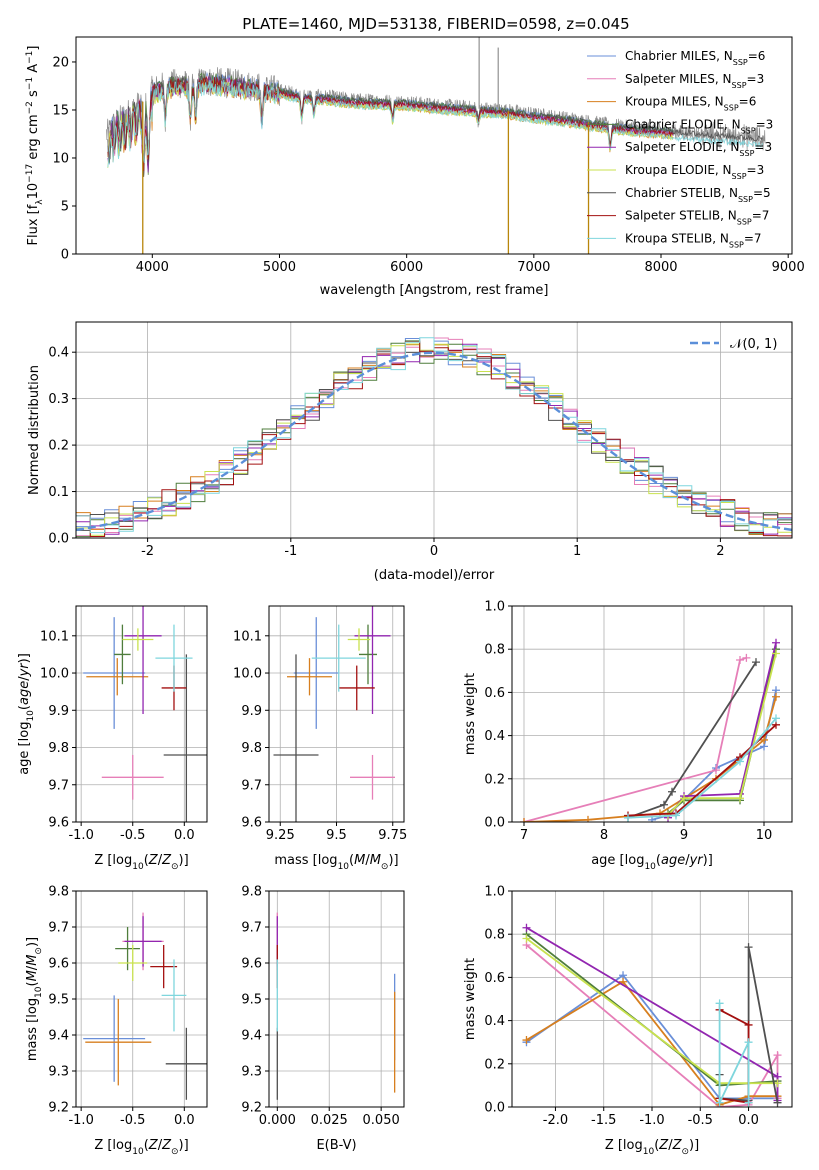 This screenshot has width=819, height=1170. I want to click on legend-entry: Kroupa STELIB, NSSP=7, so click(693, 240).